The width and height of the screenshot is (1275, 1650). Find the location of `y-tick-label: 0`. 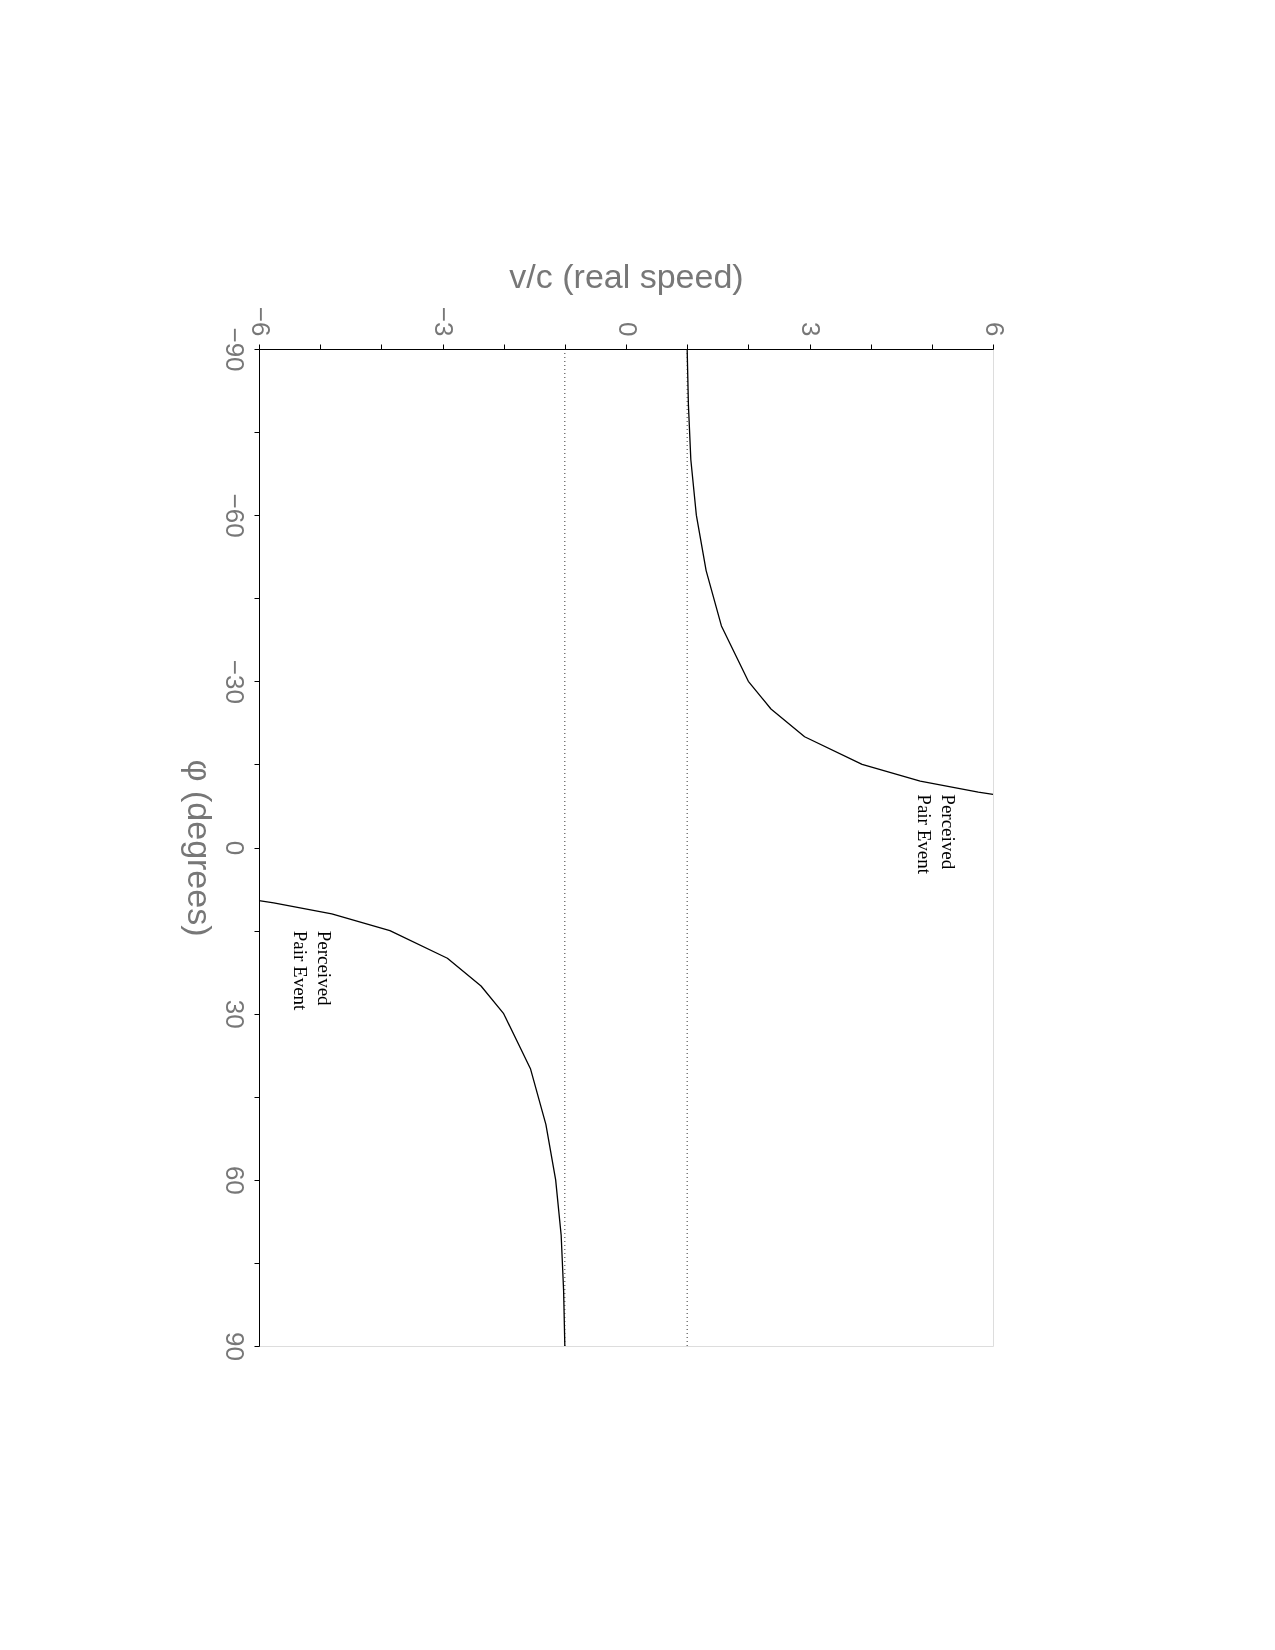

y-tick-label: 0 is located at coordinates (234, 848).